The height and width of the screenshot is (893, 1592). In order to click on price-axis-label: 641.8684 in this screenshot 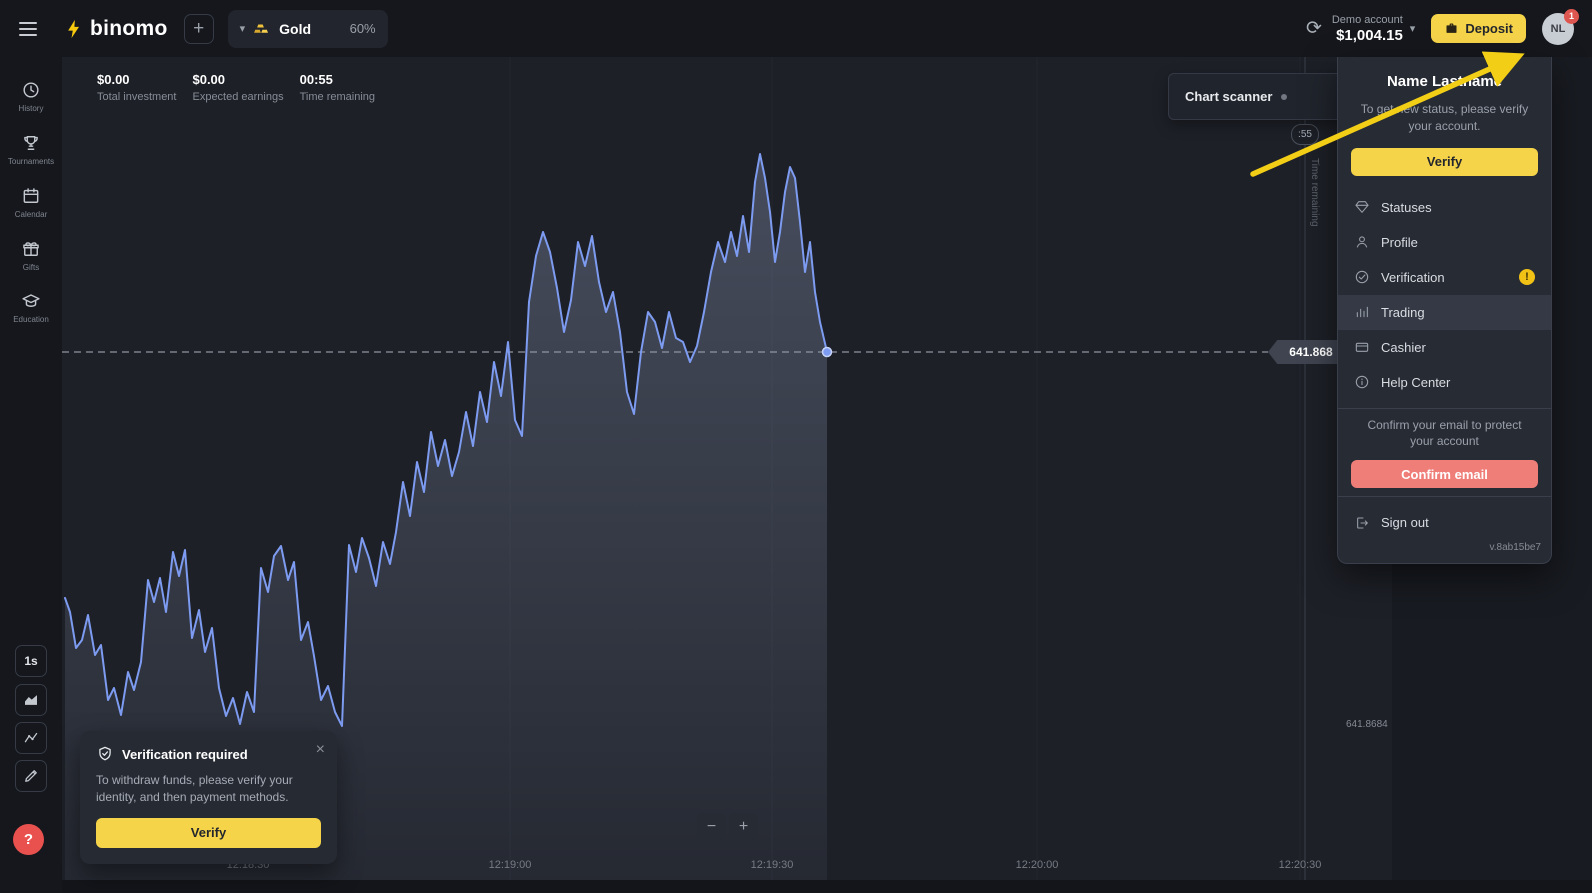, I will do `click(1367, 724)`.